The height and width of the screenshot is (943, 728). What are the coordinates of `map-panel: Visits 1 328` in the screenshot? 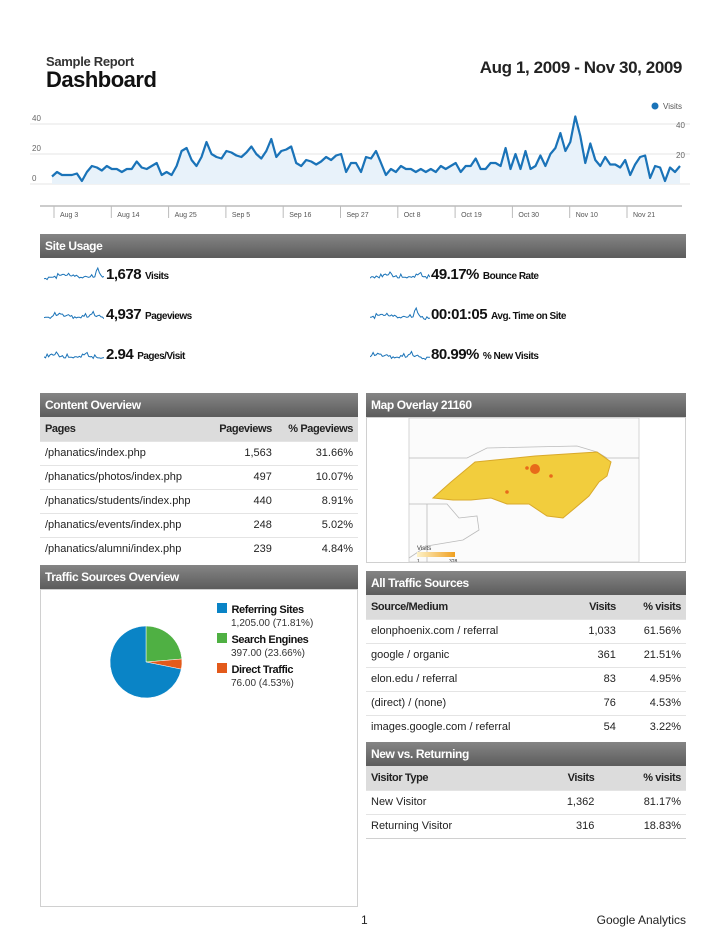 It's located at (526, 491).